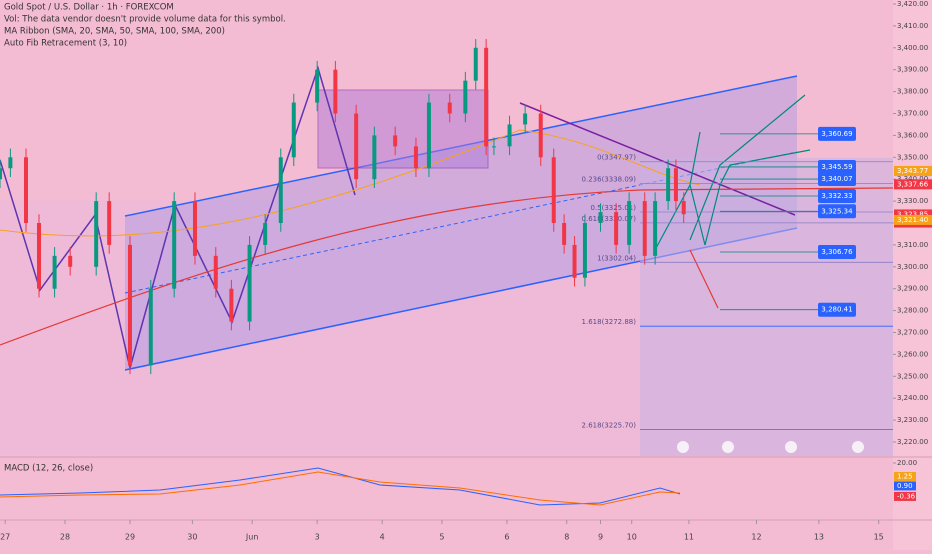  Describe the element at coordinates (252, 537) in the screenshot. I see `x-tick-label: Jun` at that location.